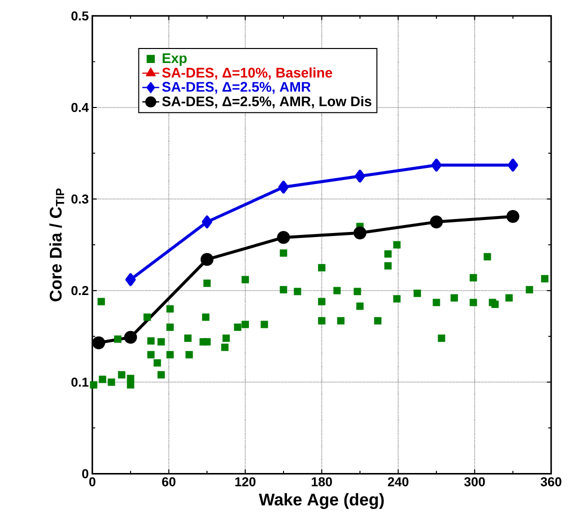  I want to click on x-tick-label: 0, so click(92, 481).